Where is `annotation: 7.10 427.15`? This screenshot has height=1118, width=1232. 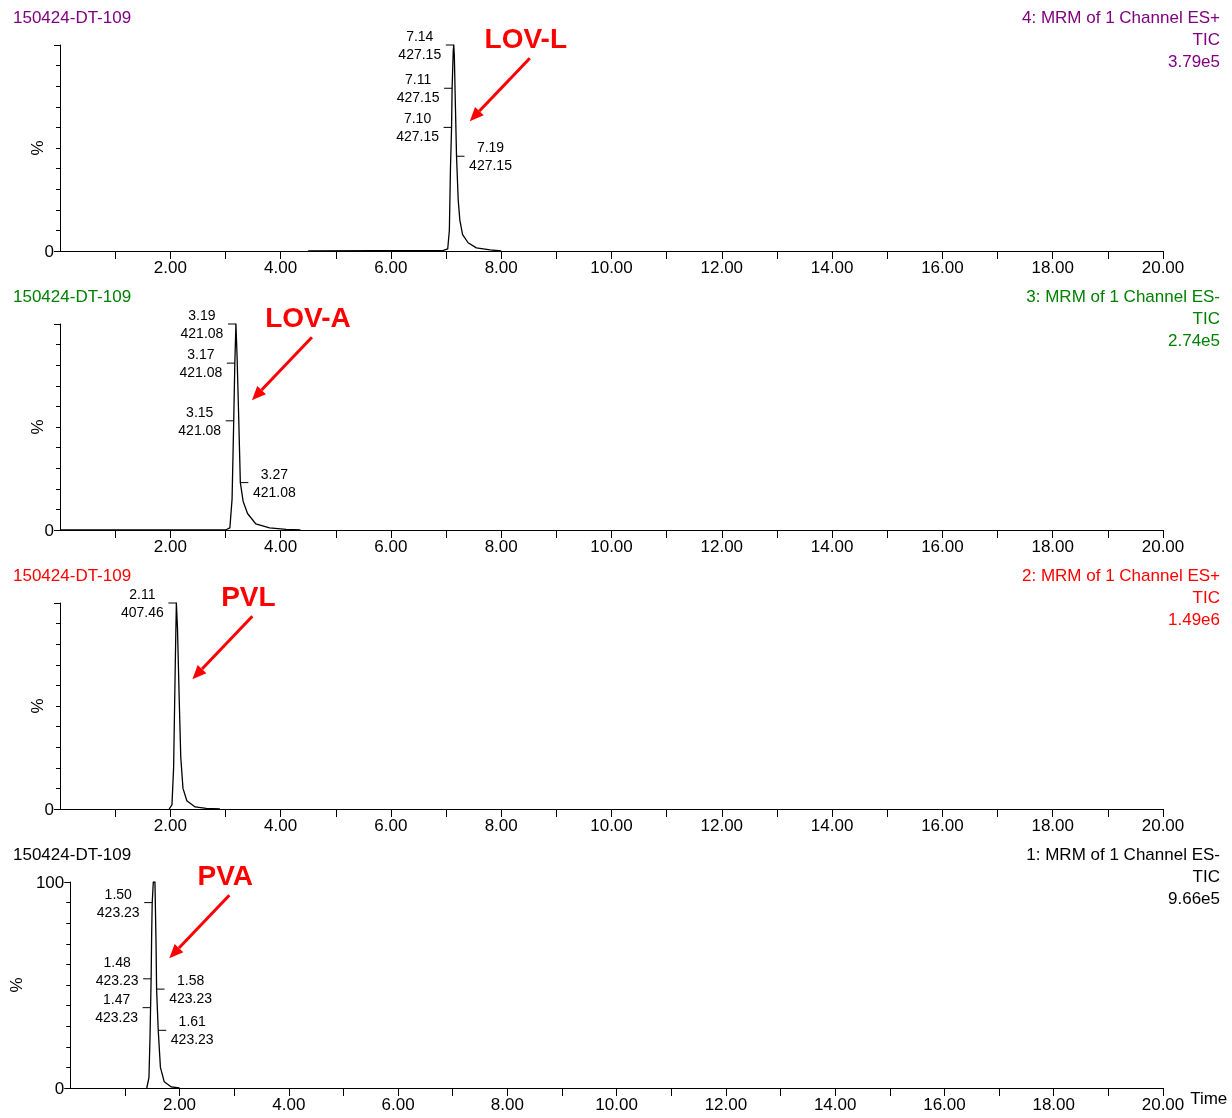 annotation: 7.10 427.15 is located at coordinates (418, 127).